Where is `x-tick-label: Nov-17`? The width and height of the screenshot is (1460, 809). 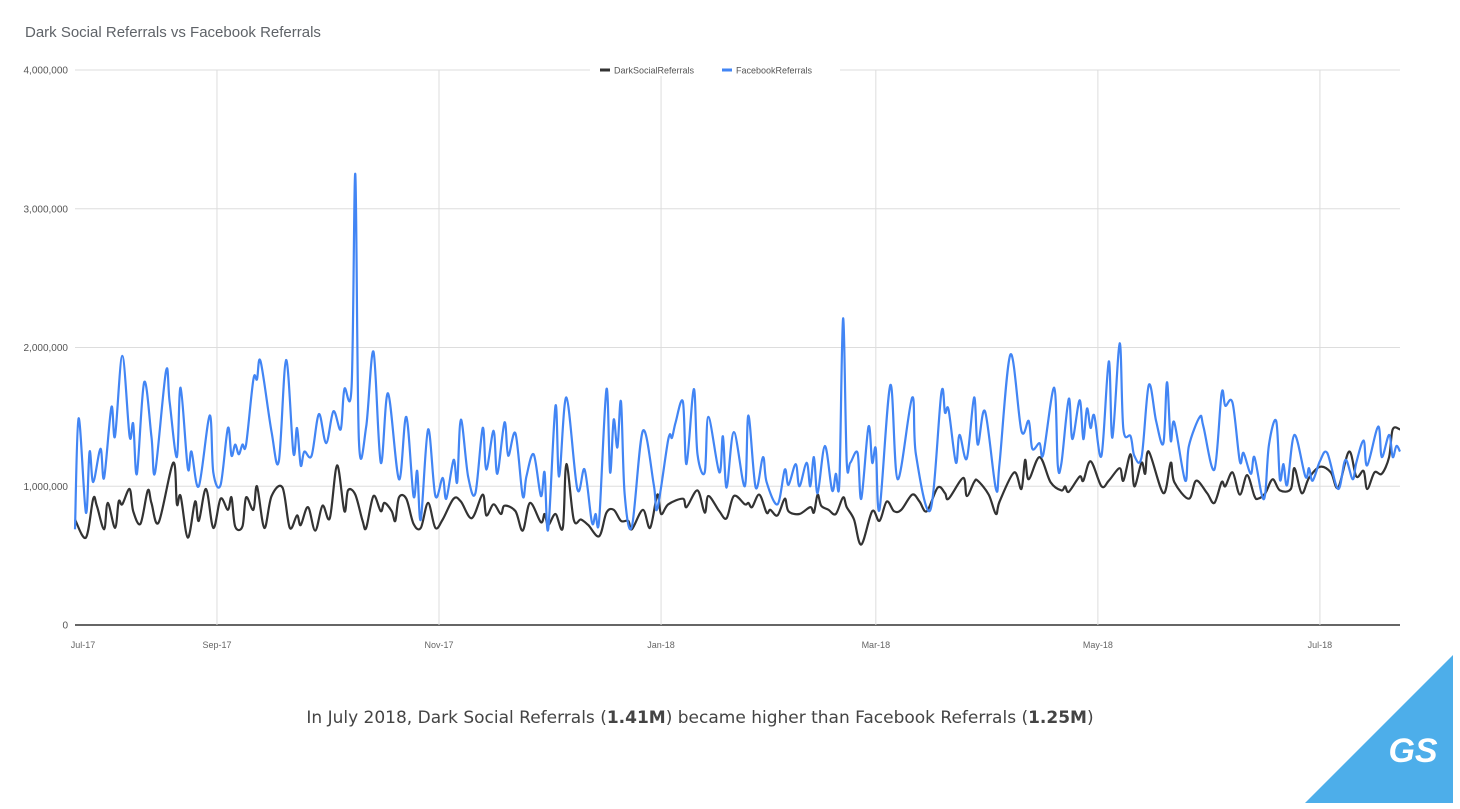
x-tick-label: Nov-17 is located at coordinates (439, 645).